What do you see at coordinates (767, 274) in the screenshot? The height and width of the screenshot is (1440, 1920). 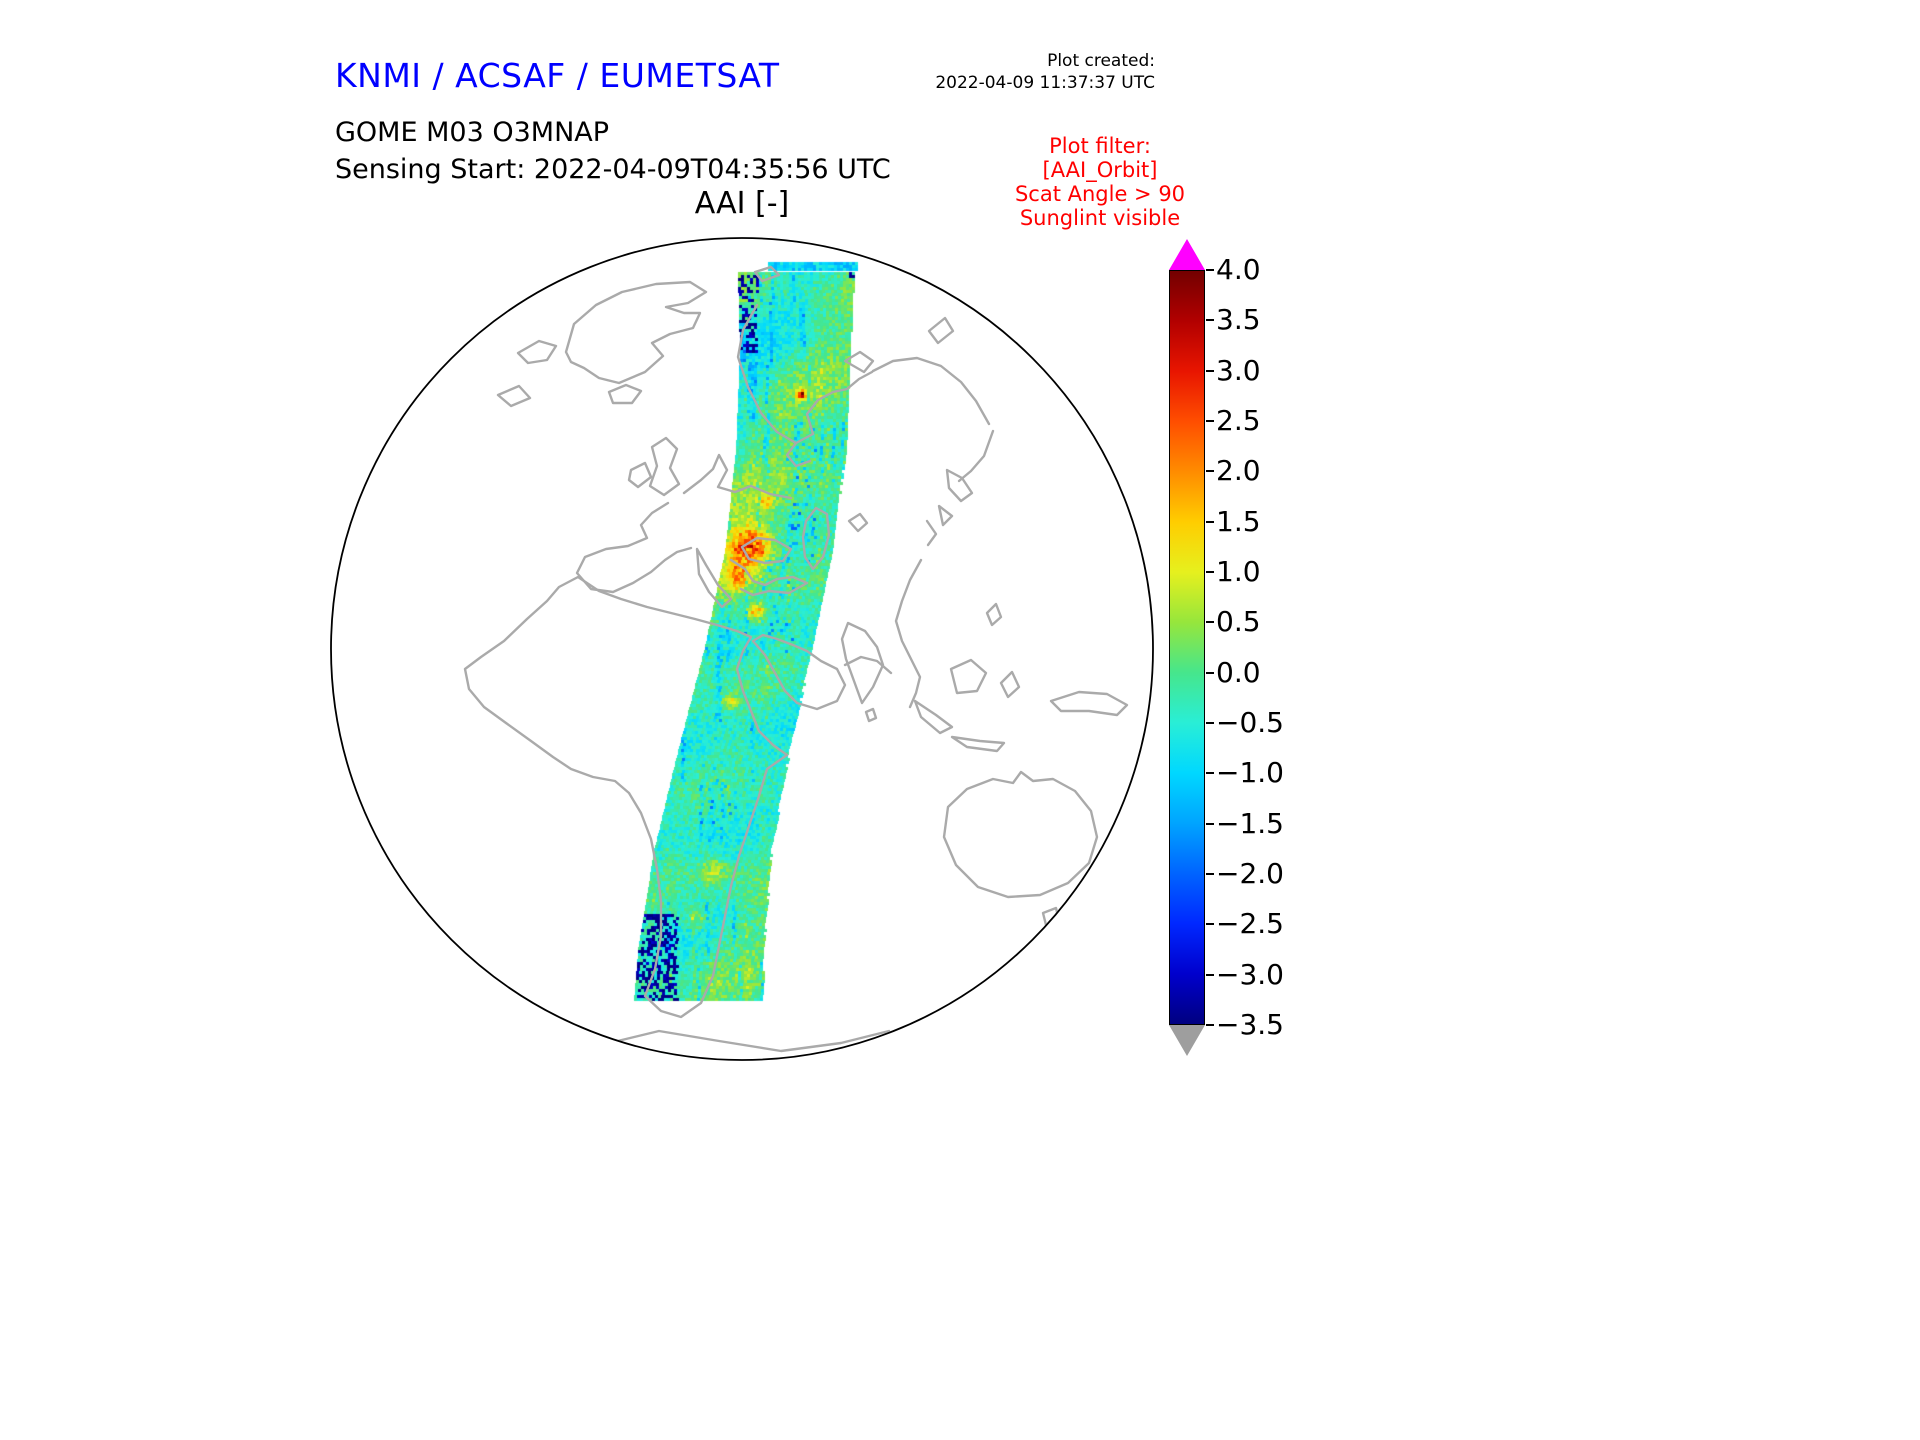 I see `coast-svalbard` at bounding box center [767, 274].